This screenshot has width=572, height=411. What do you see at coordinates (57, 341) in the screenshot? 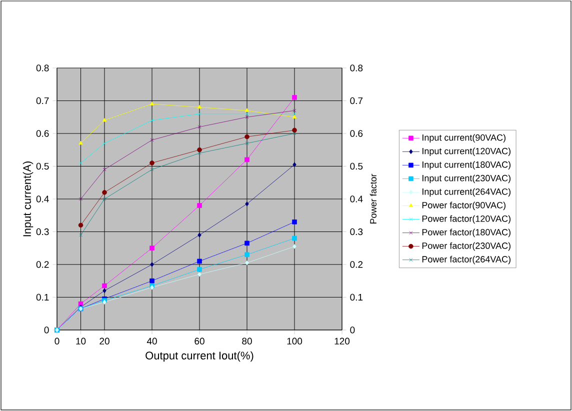
I see `x-tick-label: 0` at bounding box center [57, 341].